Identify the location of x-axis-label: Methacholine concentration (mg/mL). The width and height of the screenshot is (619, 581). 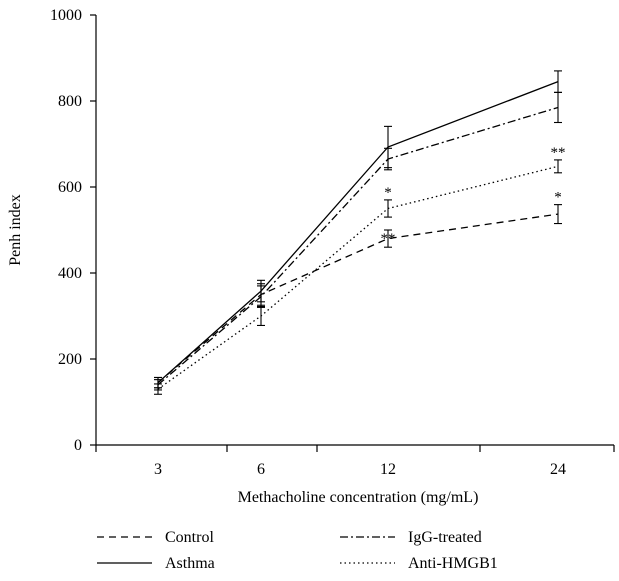
(358, 497).